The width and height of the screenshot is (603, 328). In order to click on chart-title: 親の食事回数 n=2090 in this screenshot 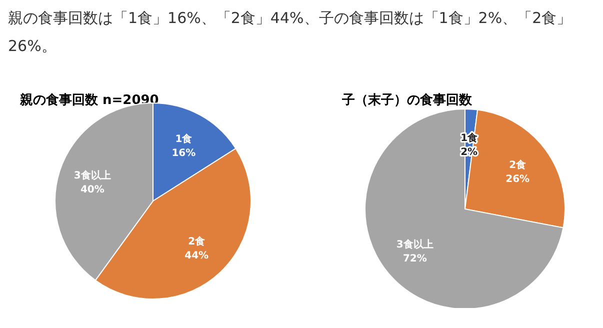, I will do `click(89, 100)`.